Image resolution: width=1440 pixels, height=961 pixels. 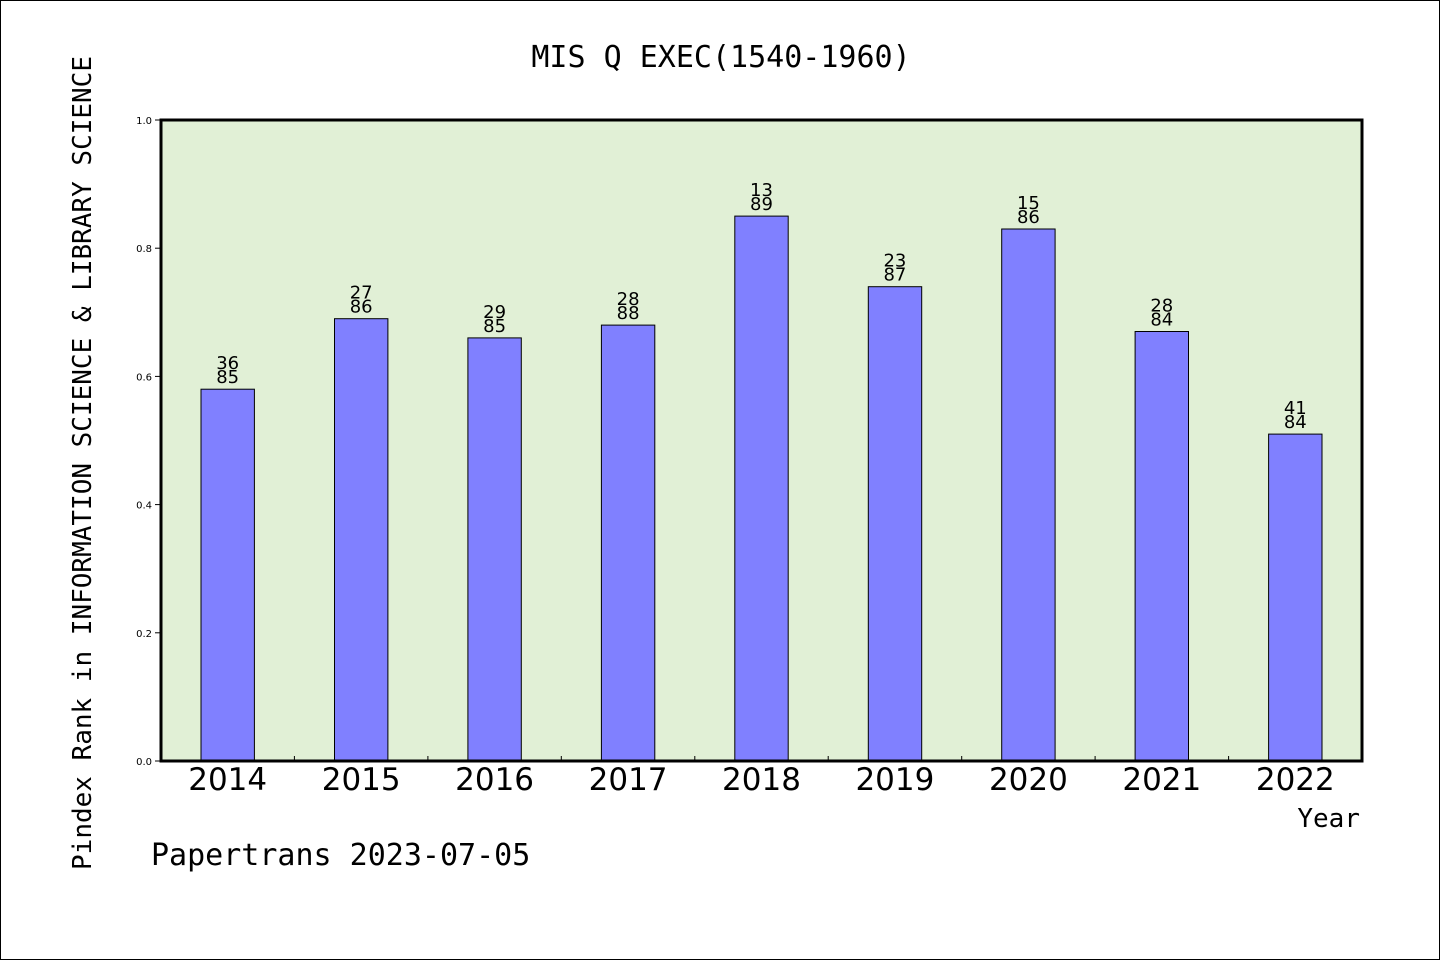 I want to click on x-tick-label-2017: 2017, so click(x=628, y=780).